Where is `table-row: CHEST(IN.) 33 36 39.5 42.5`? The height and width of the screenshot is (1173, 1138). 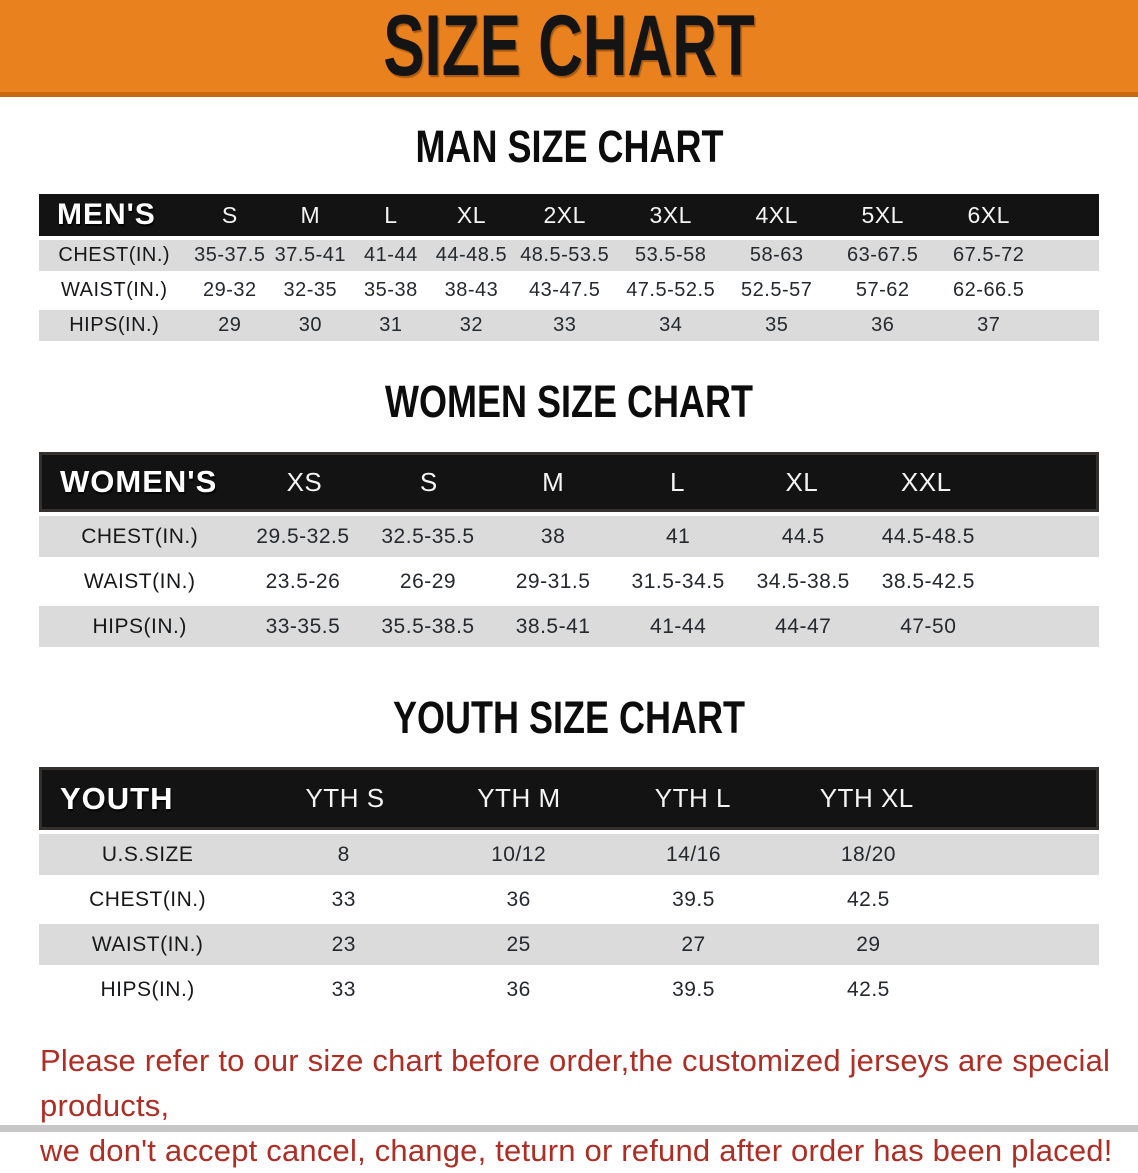
table-row: CHEST(IN.) 33 36 39.5 42.5 is located at coordinates (569, 899).